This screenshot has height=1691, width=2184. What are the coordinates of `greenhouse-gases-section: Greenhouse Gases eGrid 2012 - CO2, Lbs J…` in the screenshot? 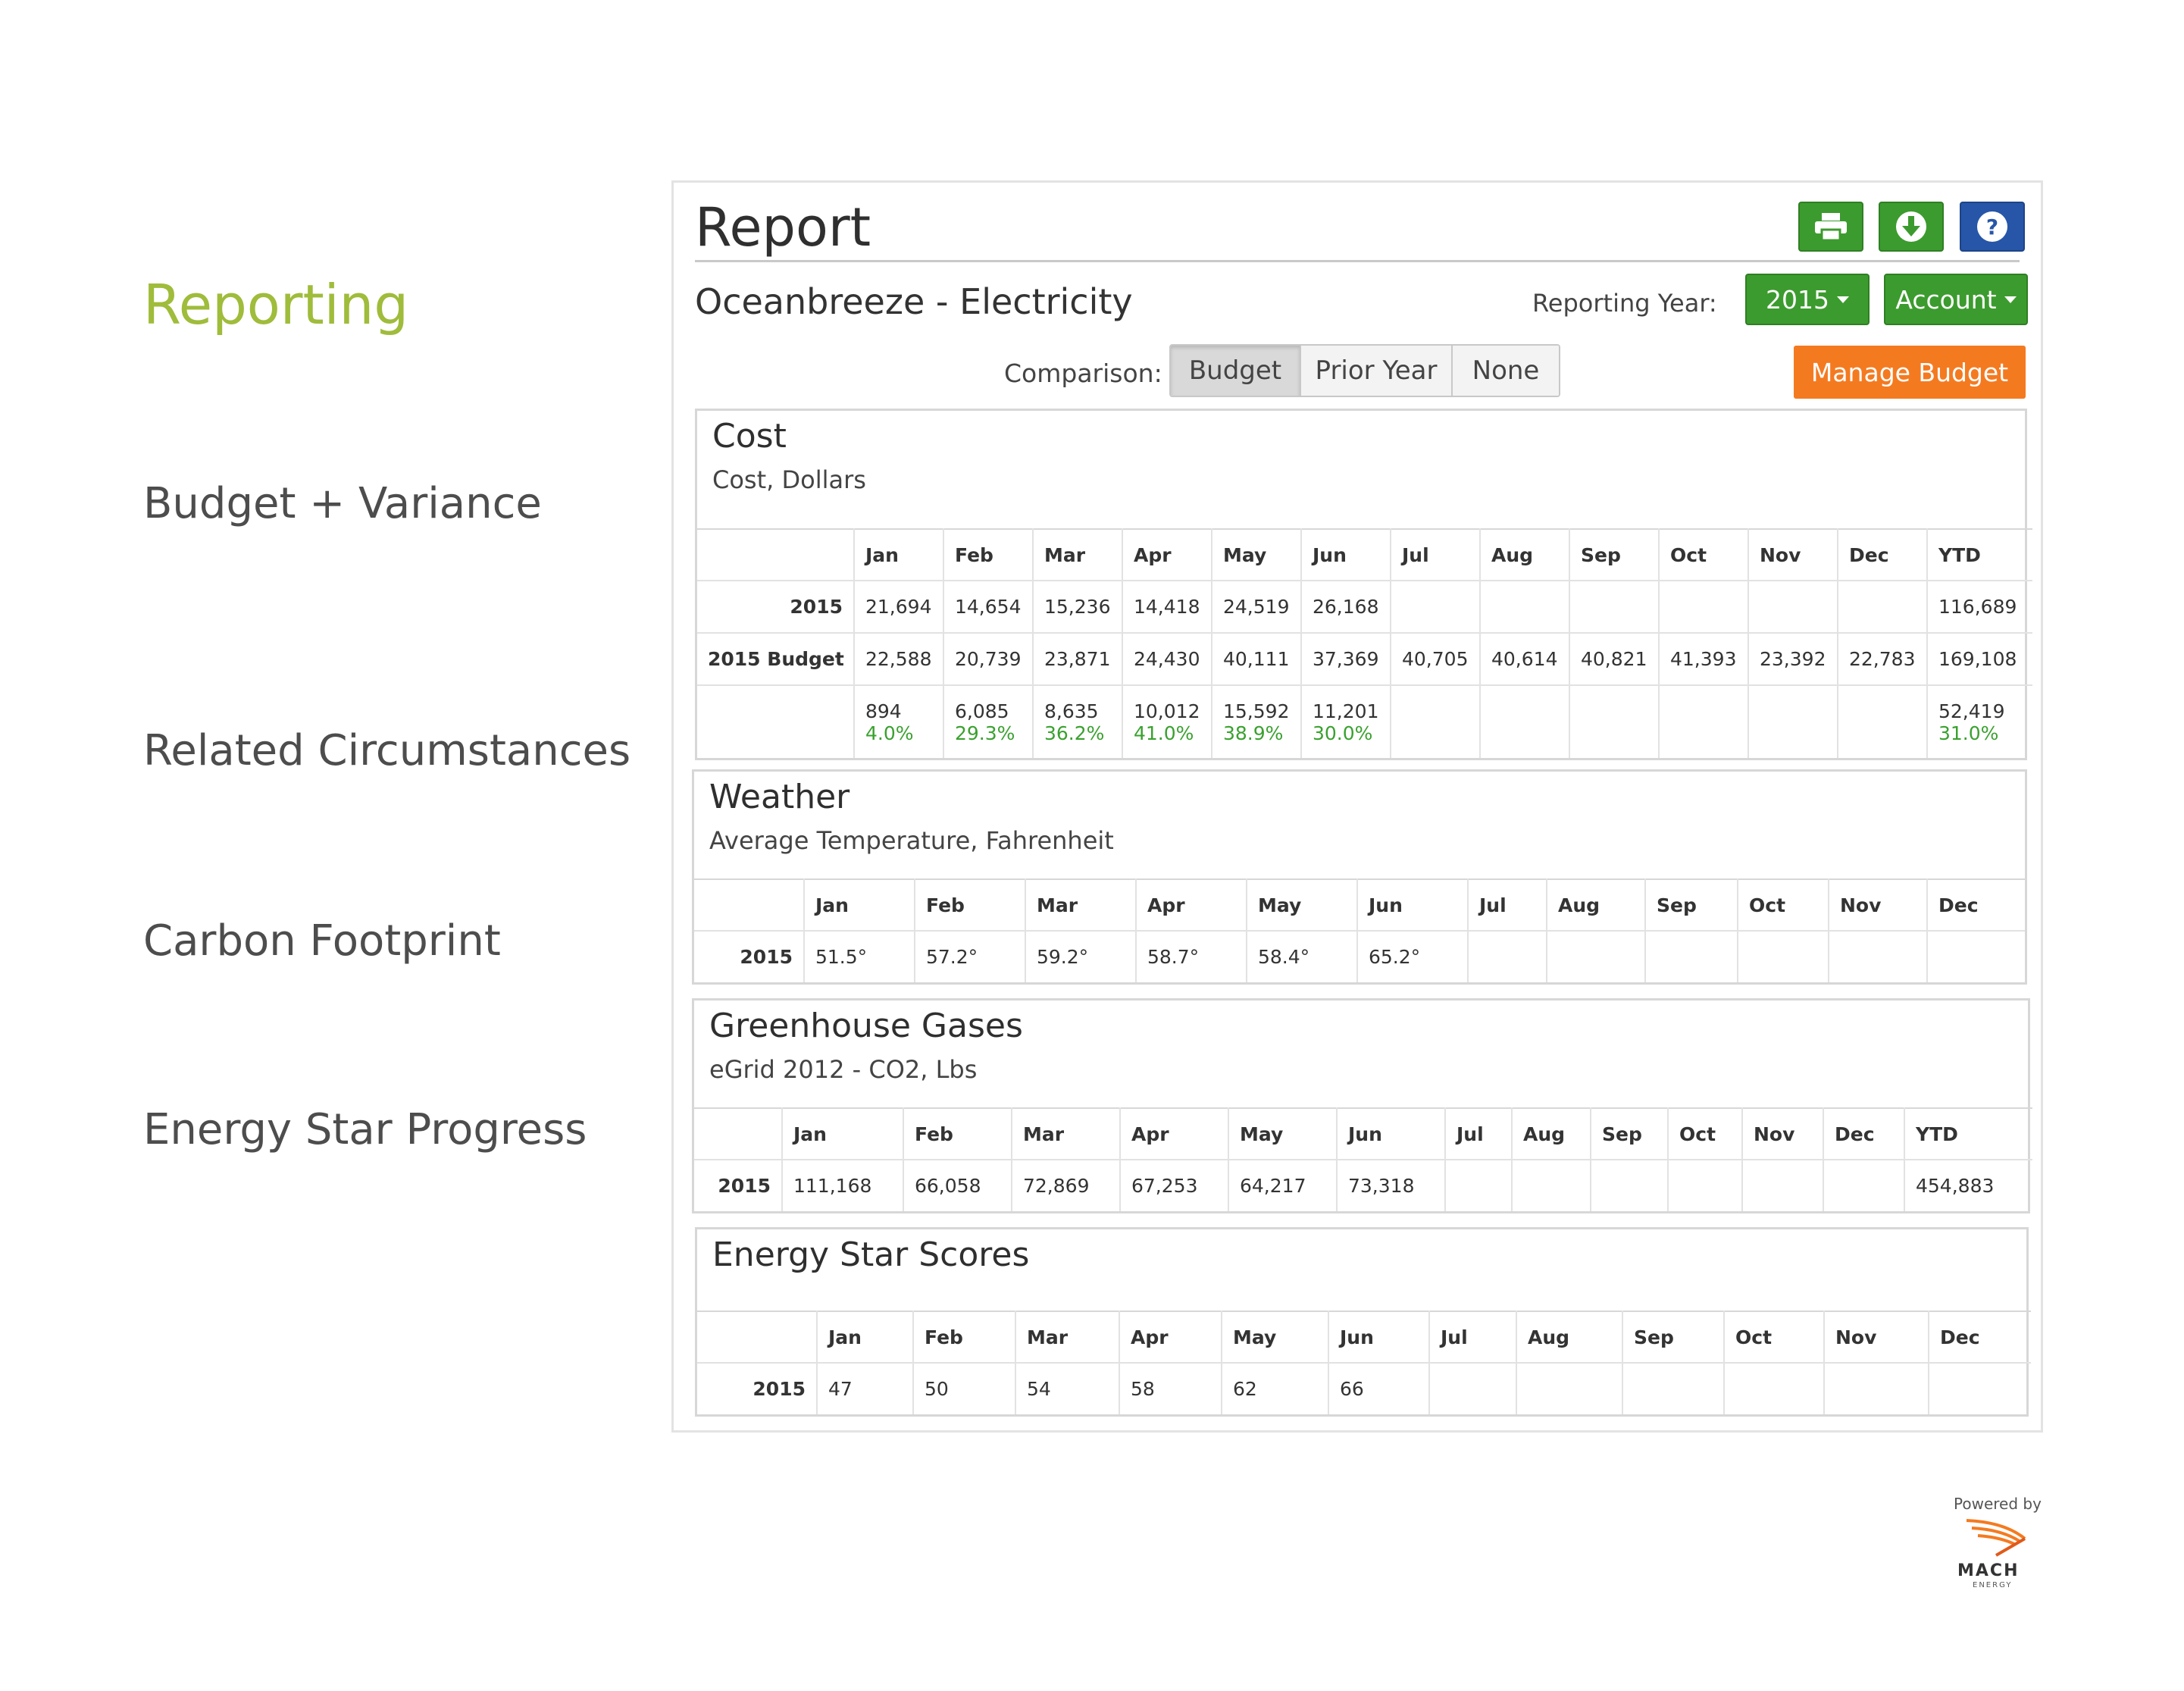 It's located at (1362, 1105).